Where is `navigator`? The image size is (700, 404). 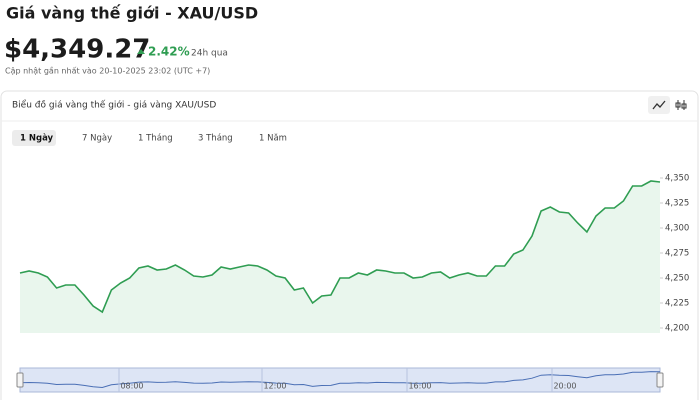 navigator is located at coordinates (340, 380).